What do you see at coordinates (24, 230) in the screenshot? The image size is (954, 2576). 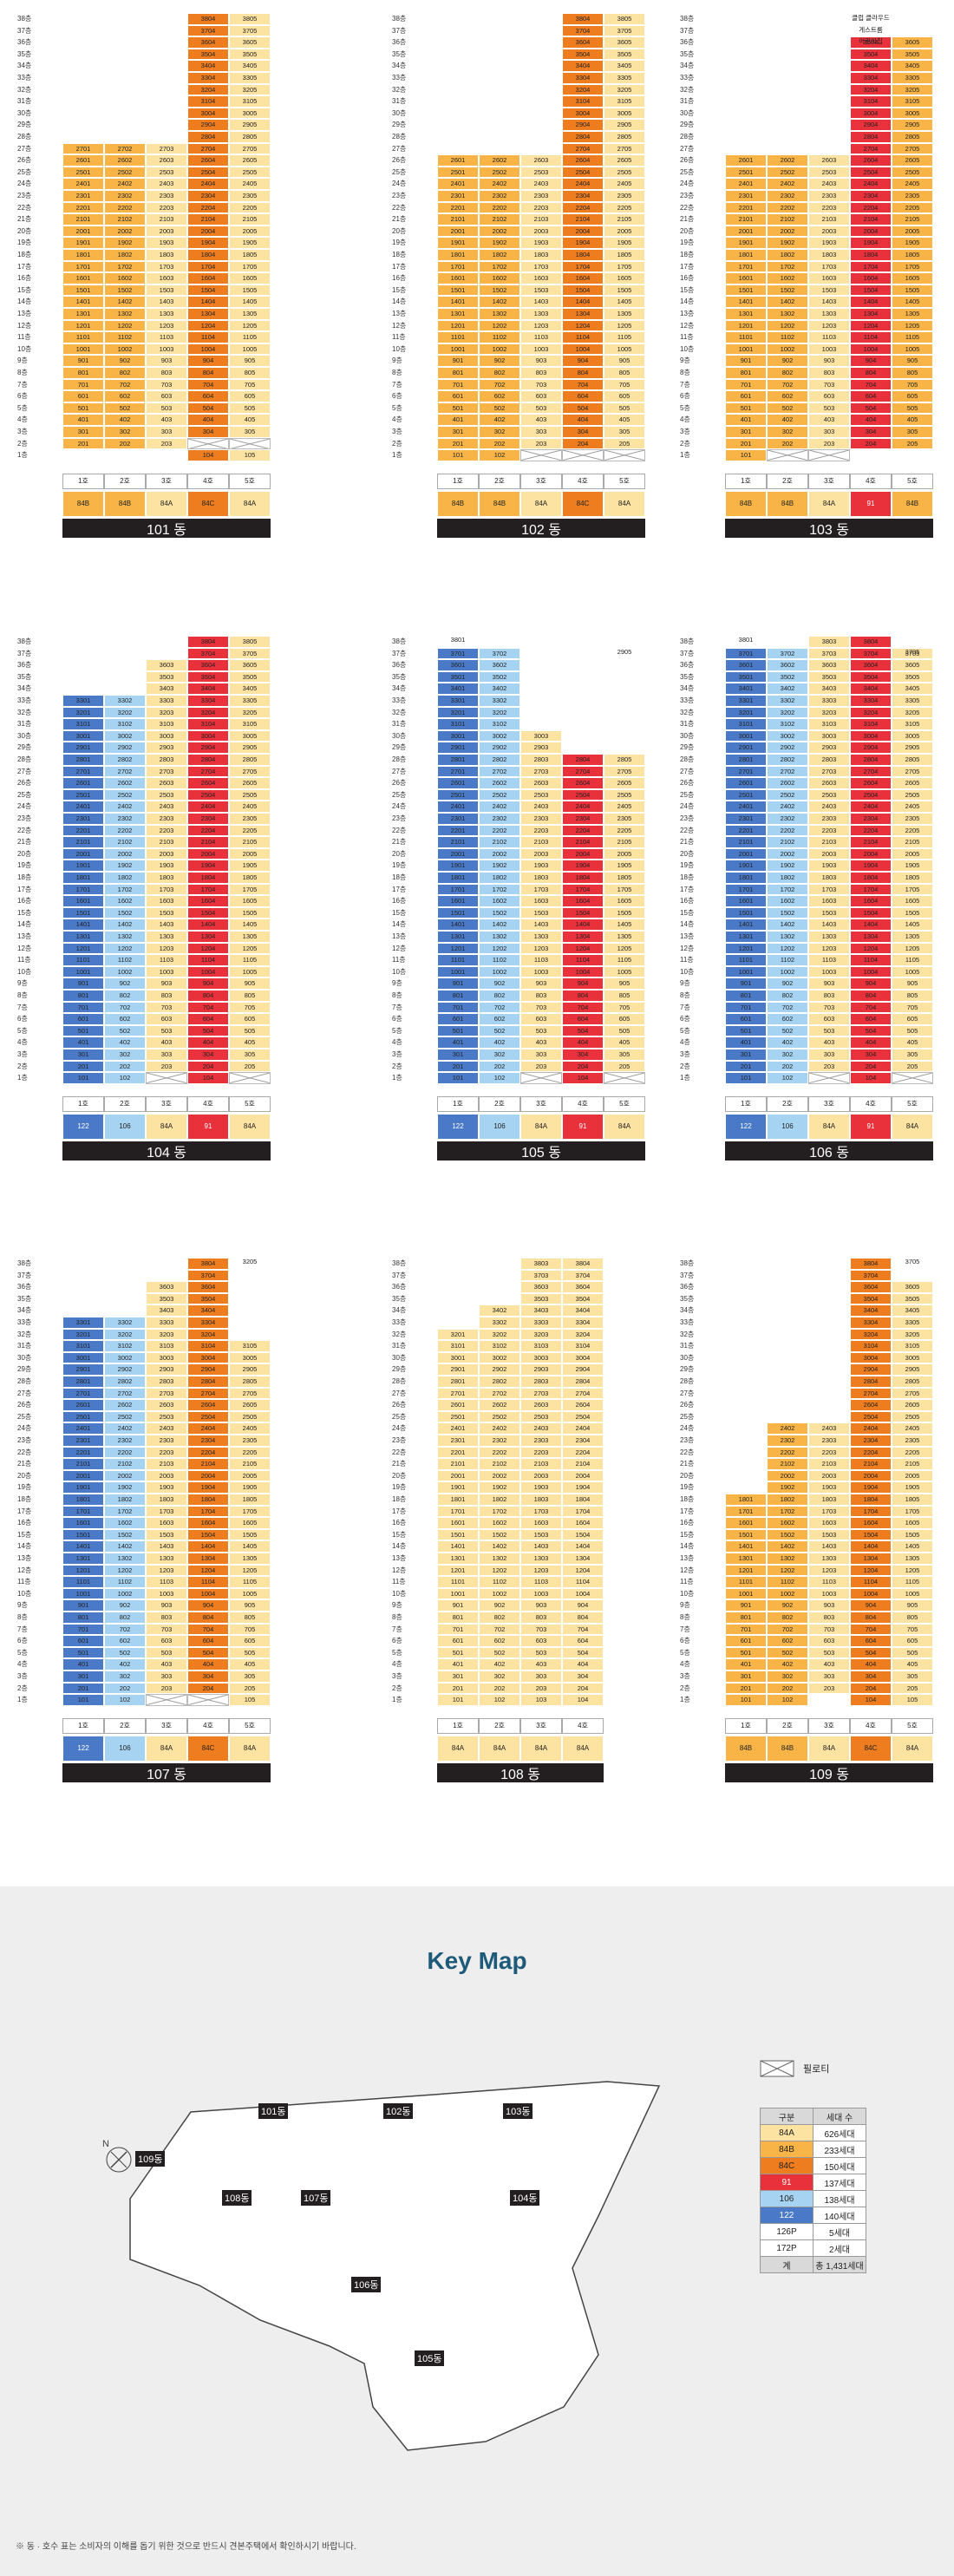 I see `floor-label: 20층` at bounding box center [24, 230].